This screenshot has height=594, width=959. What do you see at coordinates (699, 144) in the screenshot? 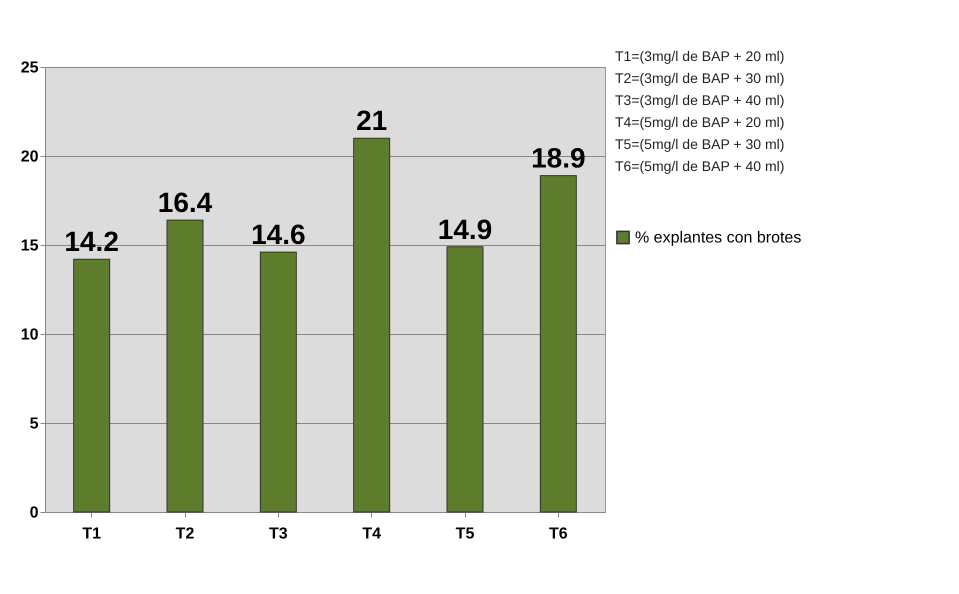
I see `text: T5=(5mg/l de BAP + 30 ml)` at bounding box center [699, 144].